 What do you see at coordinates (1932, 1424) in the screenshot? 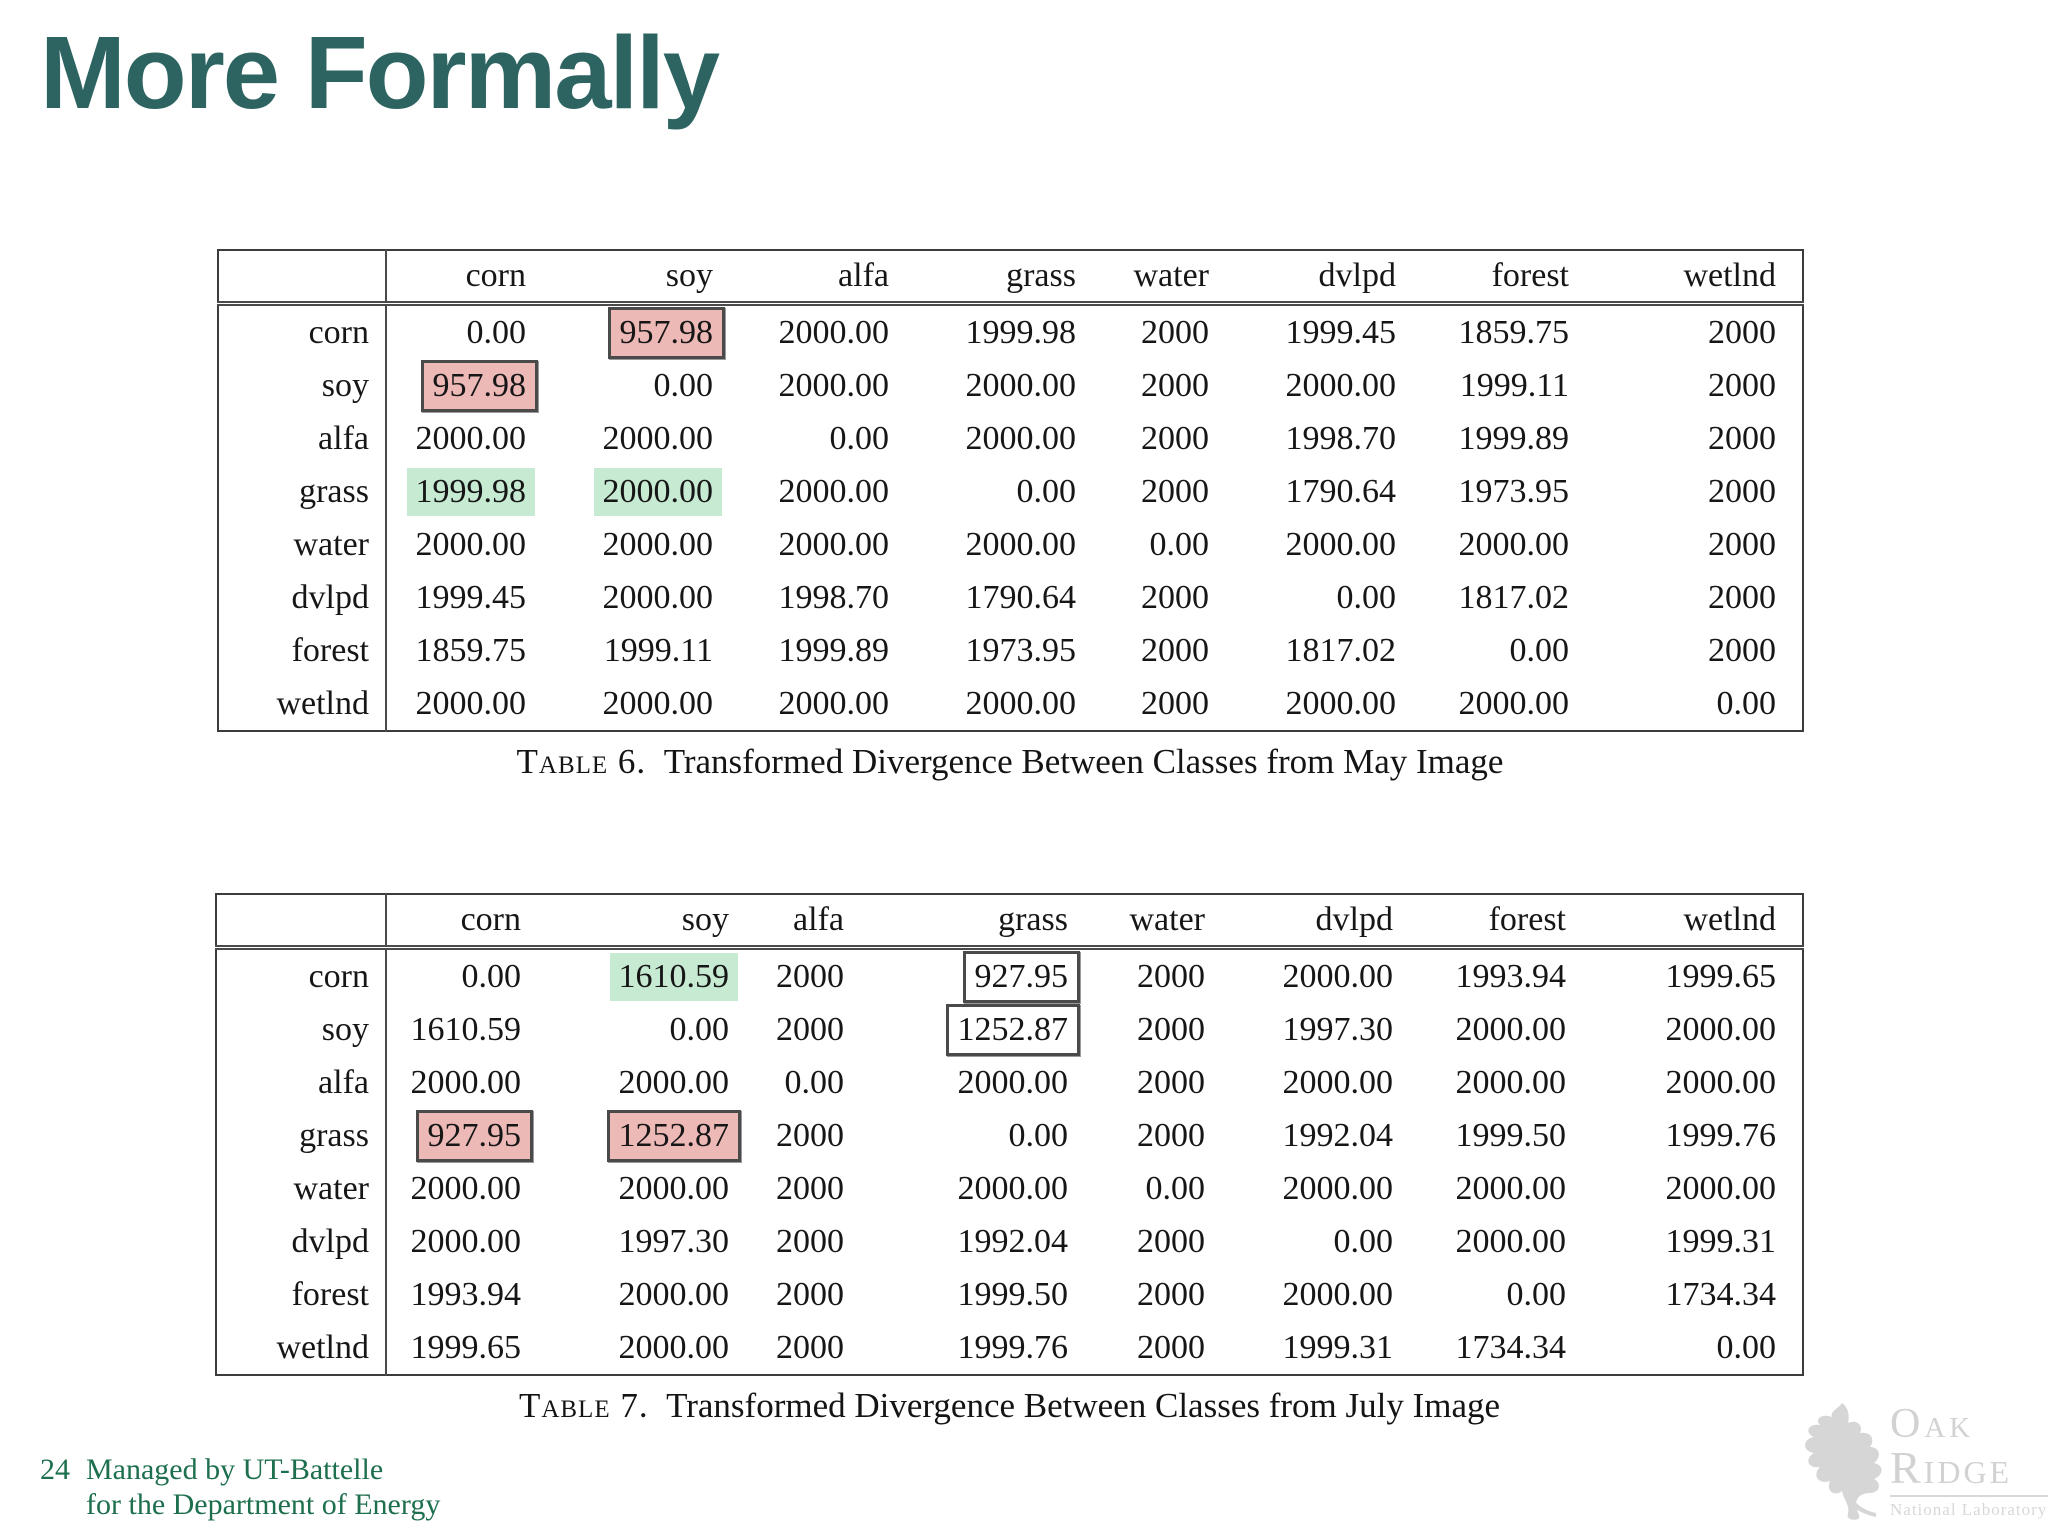
I see `logo-word-oak: Oak` at bounding box center [1932, 1424].